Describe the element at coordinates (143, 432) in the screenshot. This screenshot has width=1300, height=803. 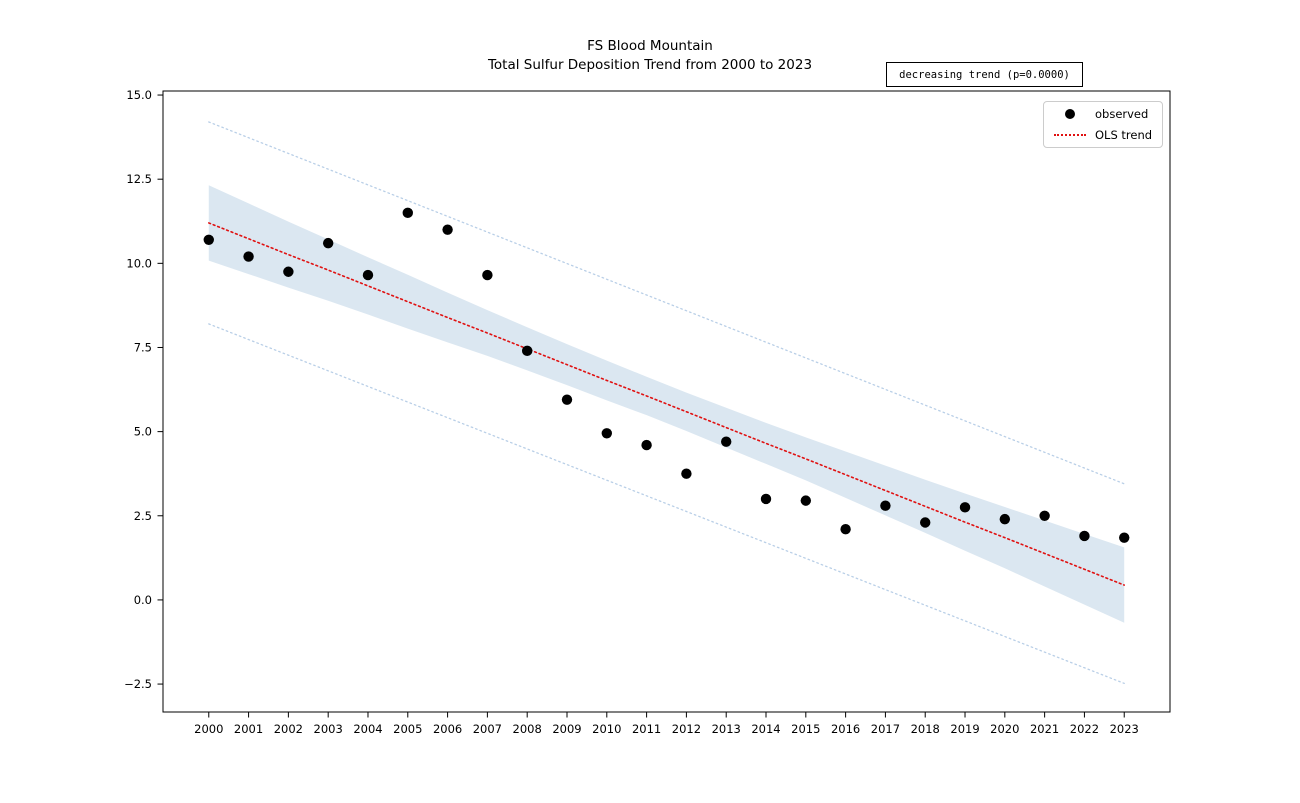
I see `y-tick-label: 5.0` at that location.